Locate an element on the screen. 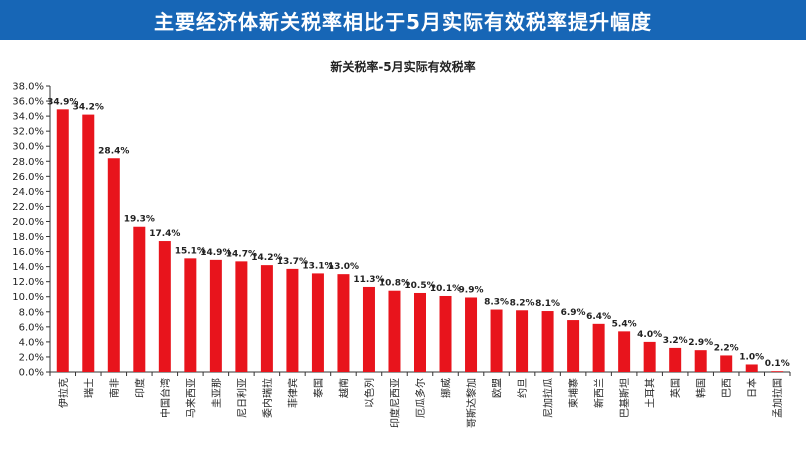 The height and width of the screenshot is (454, 806). y-tick-label: 8.0% is located at coordinates (31, 312).